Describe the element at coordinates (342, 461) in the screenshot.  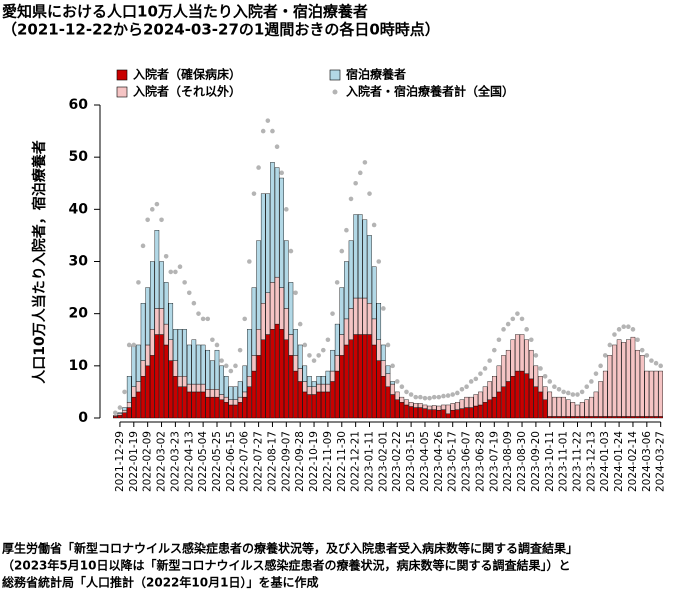
I see `x-tick-label: 2022-11-30` at that location.